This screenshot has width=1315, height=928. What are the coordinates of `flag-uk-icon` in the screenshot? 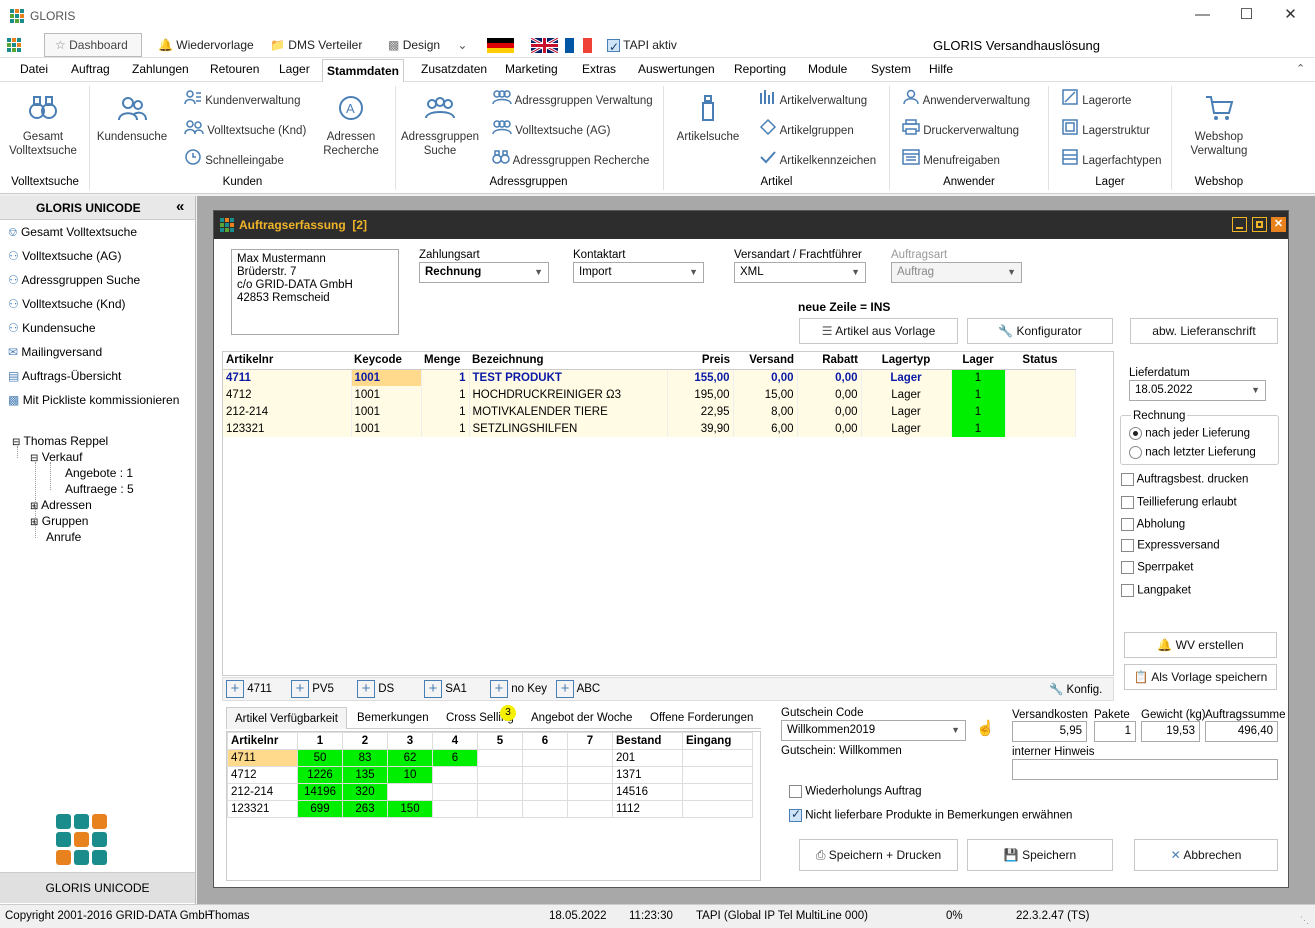 It's located at (544, 45).